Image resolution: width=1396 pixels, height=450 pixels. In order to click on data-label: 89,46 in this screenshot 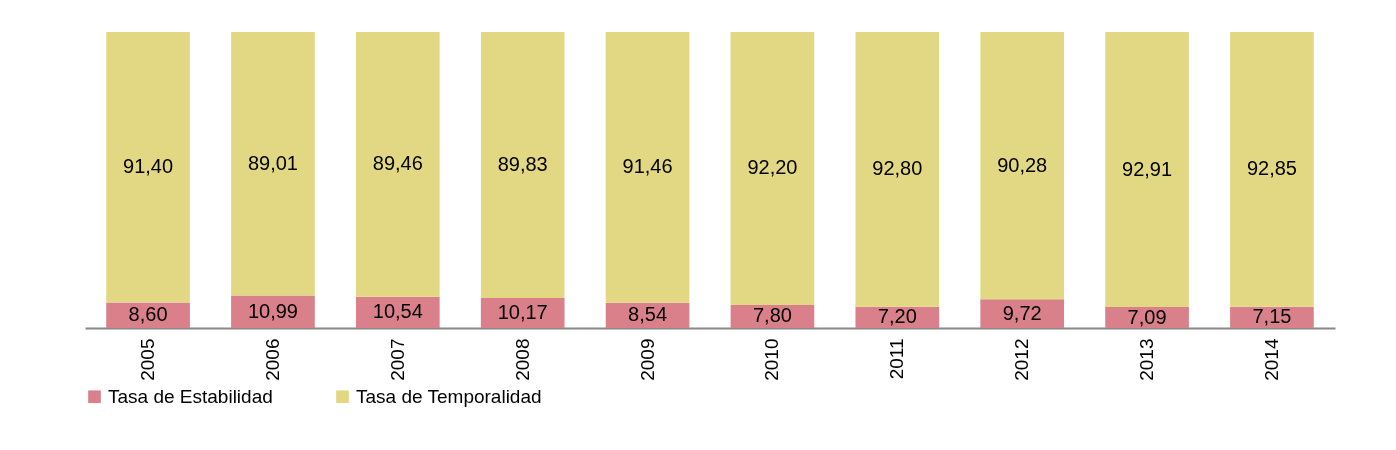, I will do `click(397, 163)`.